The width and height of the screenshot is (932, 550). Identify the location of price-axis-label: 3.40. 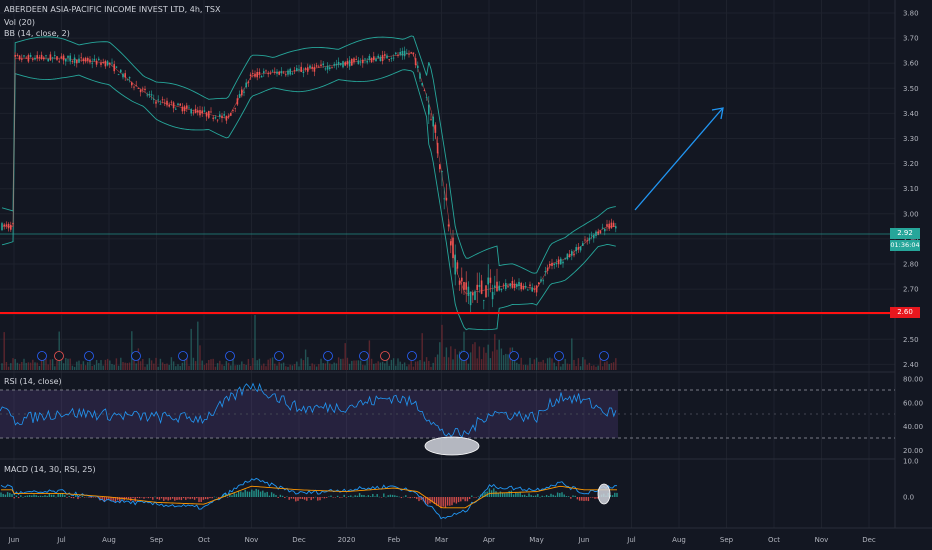
(911, 114).